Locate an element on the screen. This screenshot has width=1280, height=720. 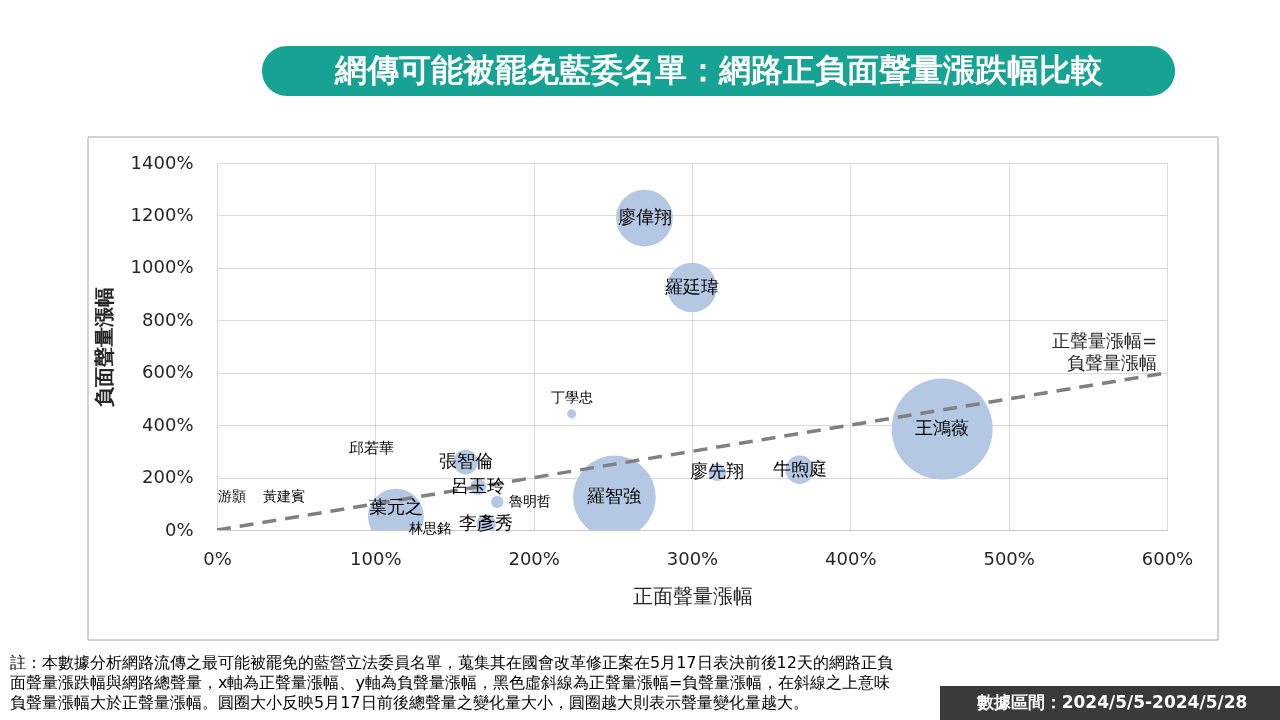
data-label: 羅廷瑋 is located at coordinates (692, 286).